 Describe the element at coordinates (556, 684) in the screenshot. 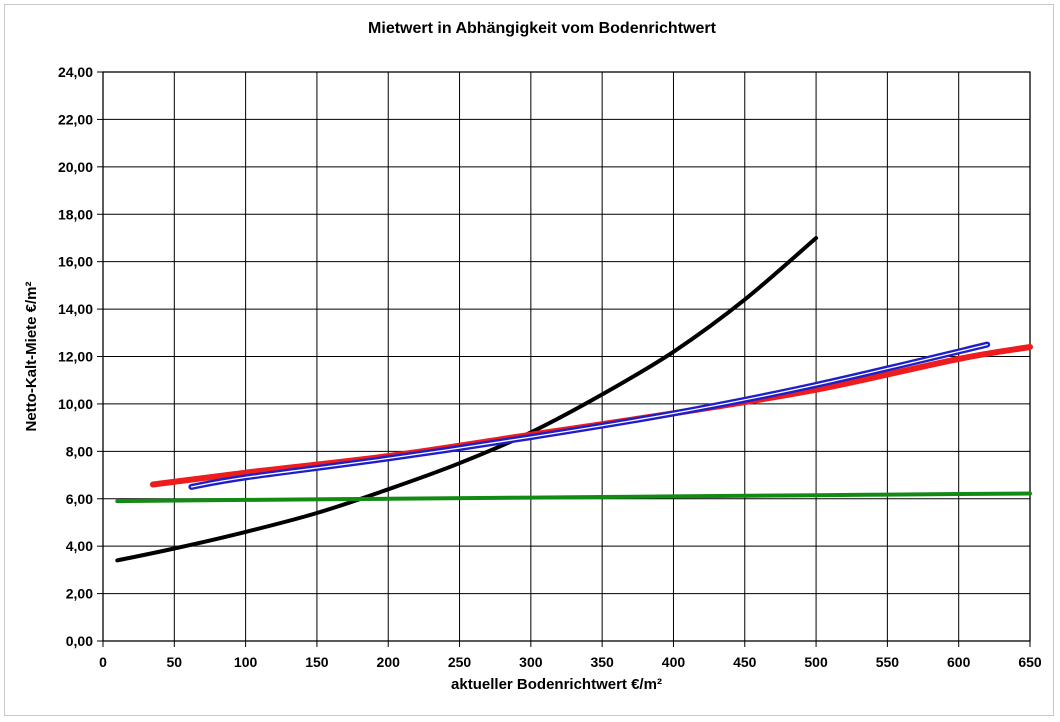

I see `x-axis-label: aktueller Bodenrichtwert €/m²` at that location.